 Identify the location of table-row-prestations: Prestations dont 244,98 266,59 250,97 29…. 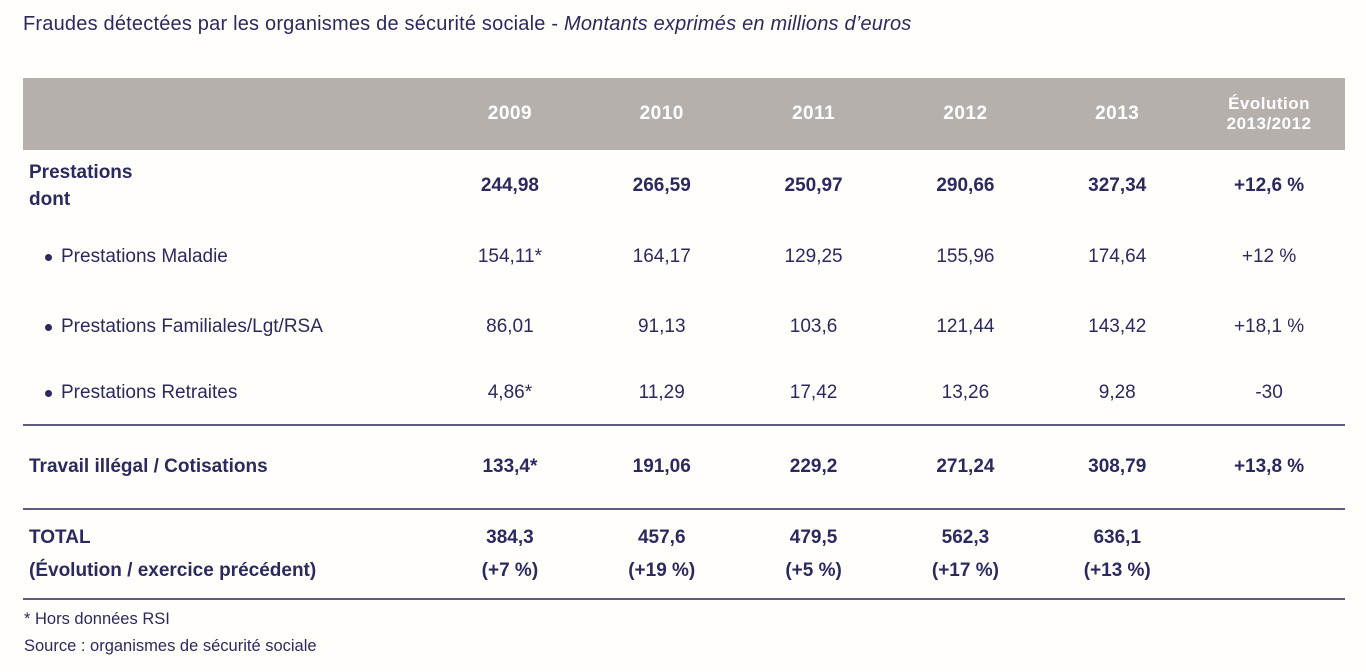
(684, 186).